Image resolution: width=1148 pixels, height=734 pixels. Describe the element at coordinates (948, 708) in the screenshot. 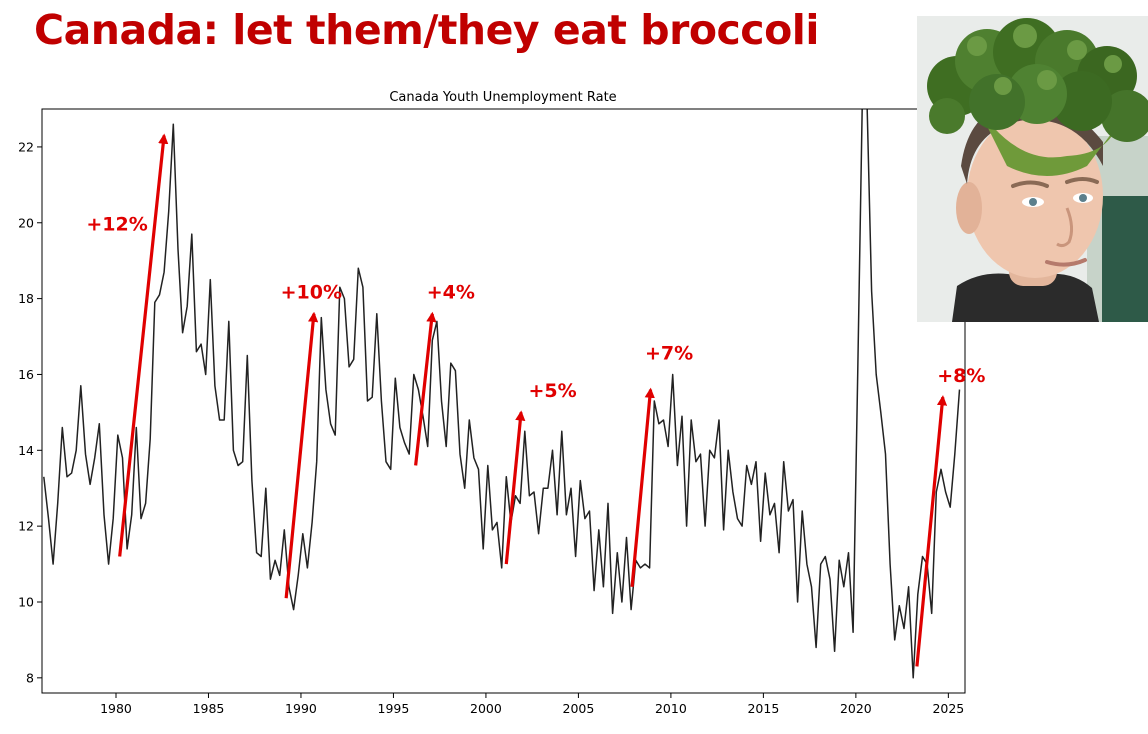

I see `x-tick-label: 2025` at that location.